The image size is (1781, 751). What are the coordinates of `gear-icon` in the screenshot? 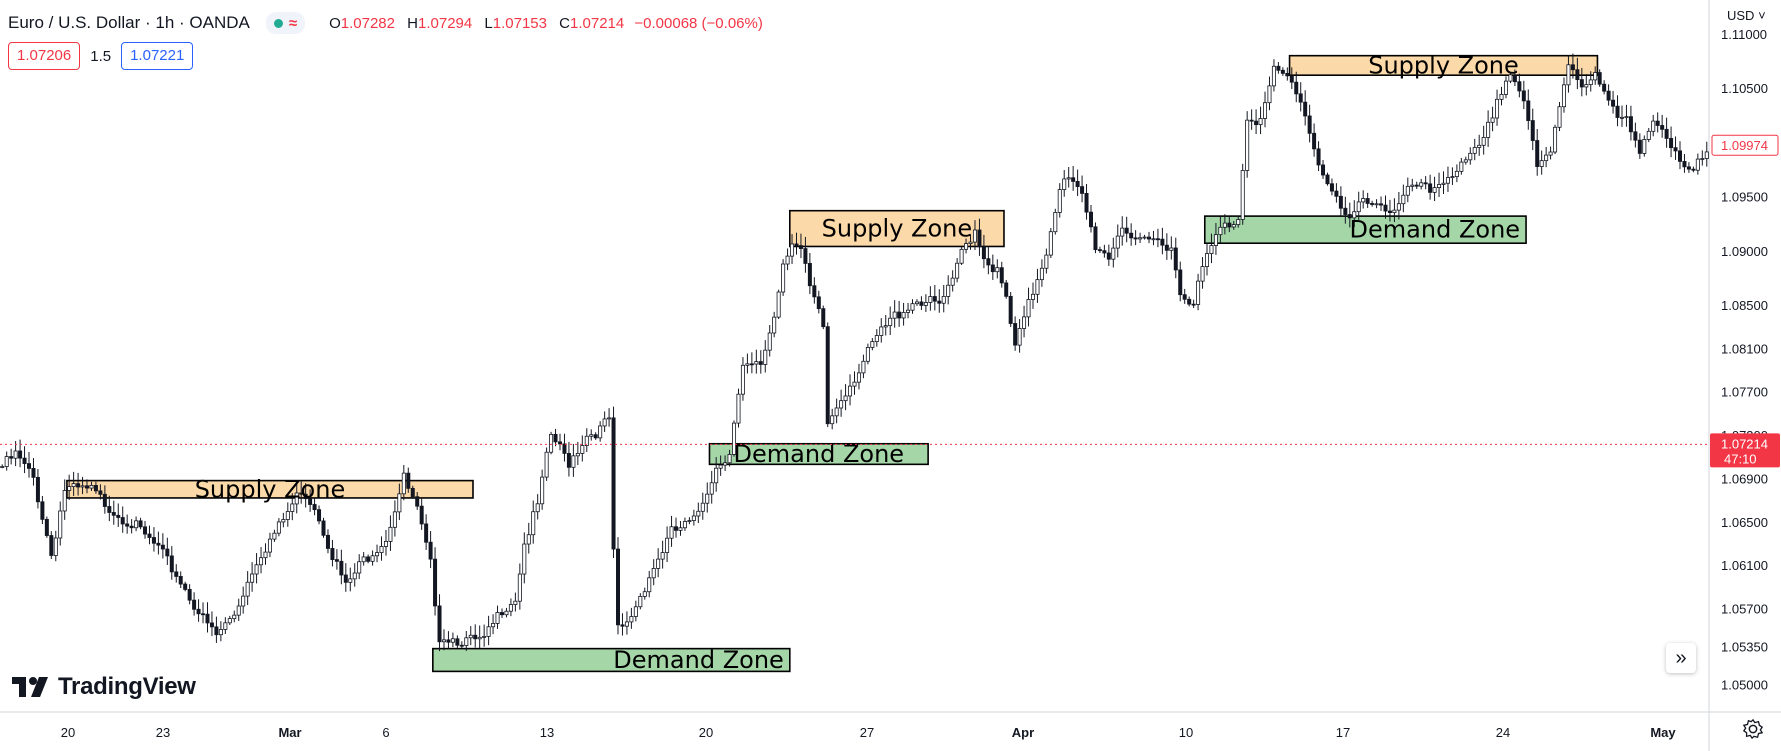 It's located at (1753, 729).